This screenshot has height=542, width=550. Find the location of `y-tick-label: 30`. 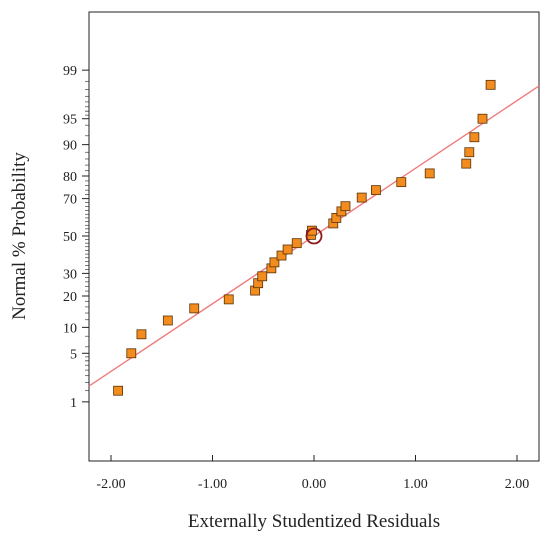

y-tick-label: 30 is located at coordinates (70, 274).